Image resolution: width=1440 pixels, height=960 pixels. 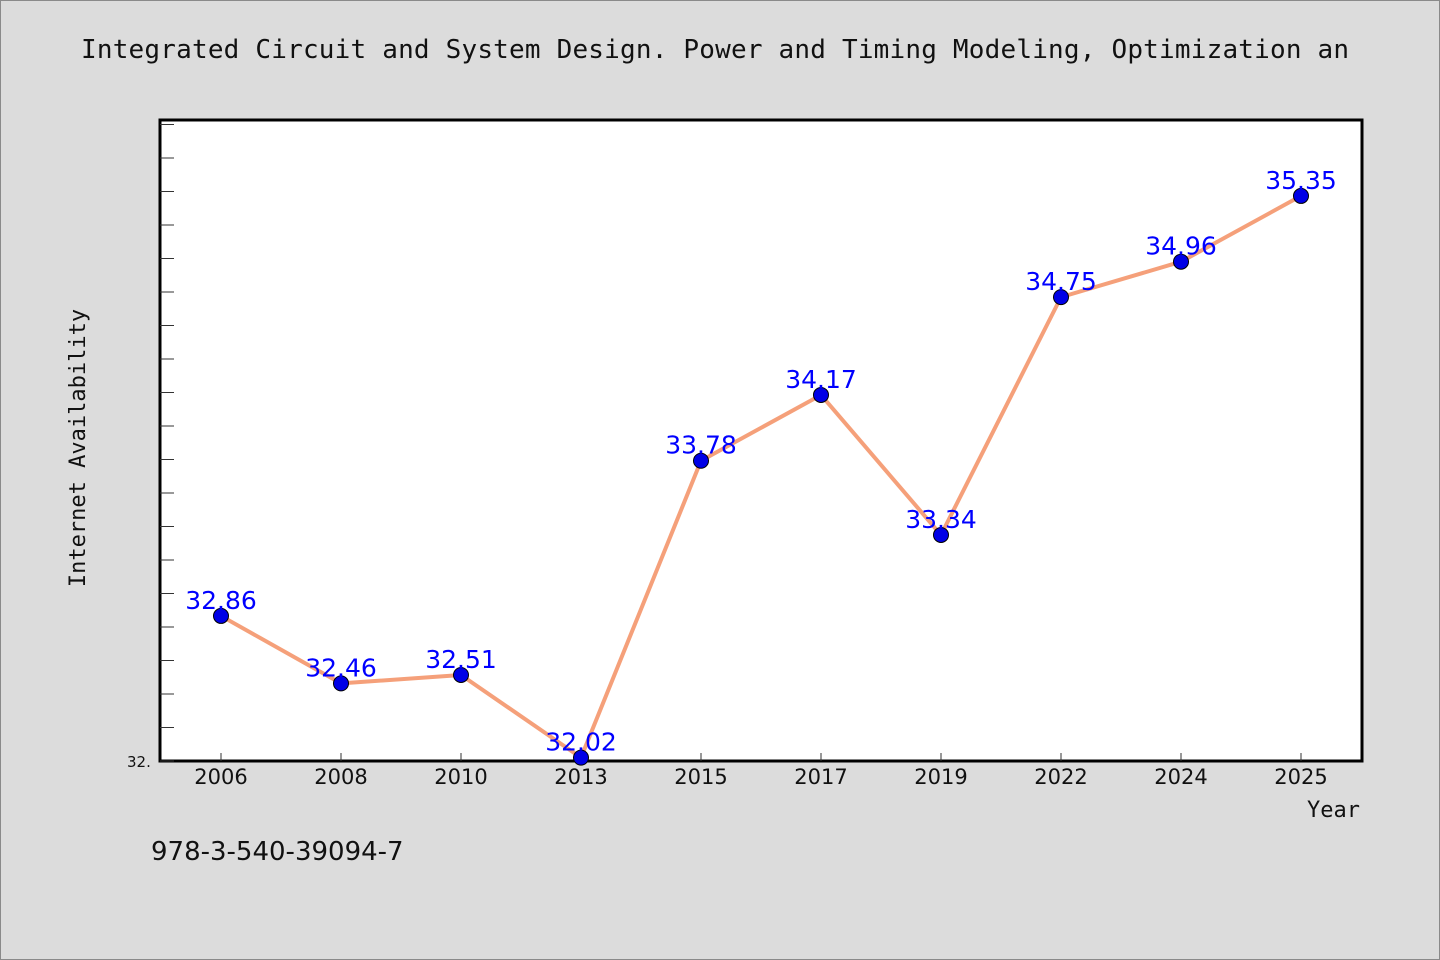 I want to click on x-tick-label: 2025, so click(x=1300, y=777).